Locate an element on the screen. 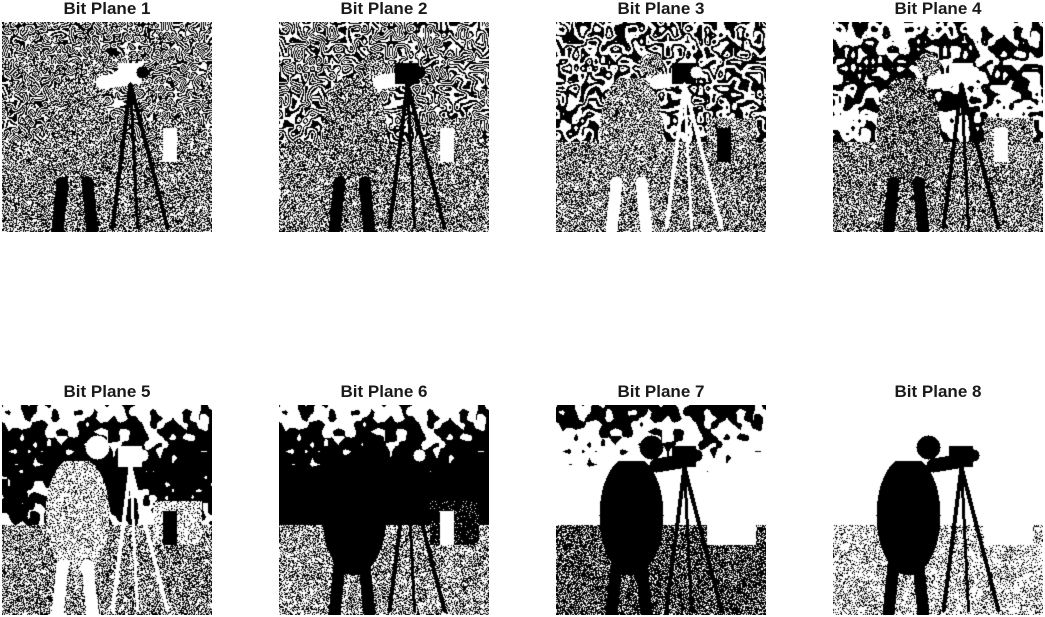 The image size is (1045, 617). bit-plane-panel-1: Bit Plane 1 is located at coordinates (107, 116).